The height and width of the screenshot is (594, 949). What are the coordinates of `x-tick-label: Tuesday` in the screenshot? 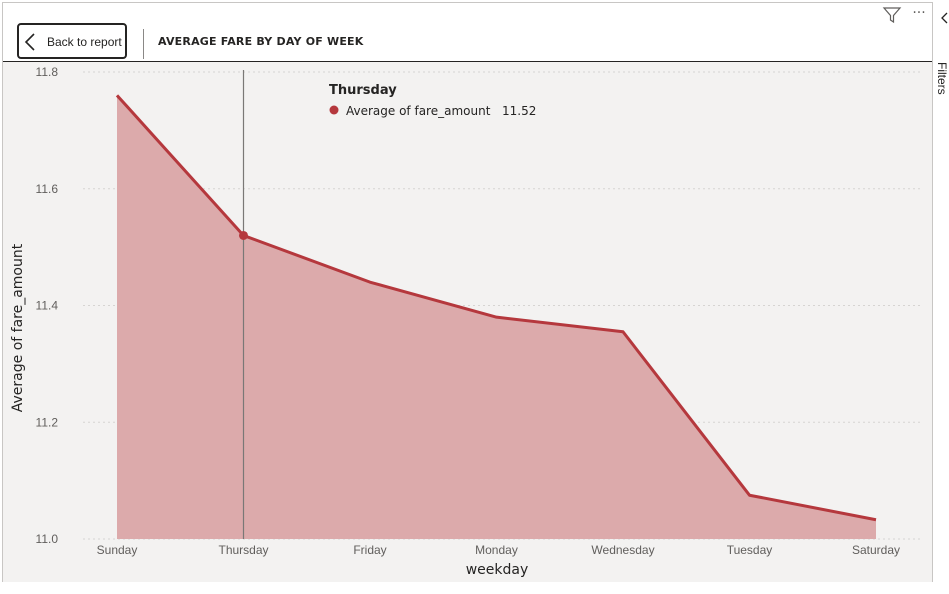 It's located at (750, 550).